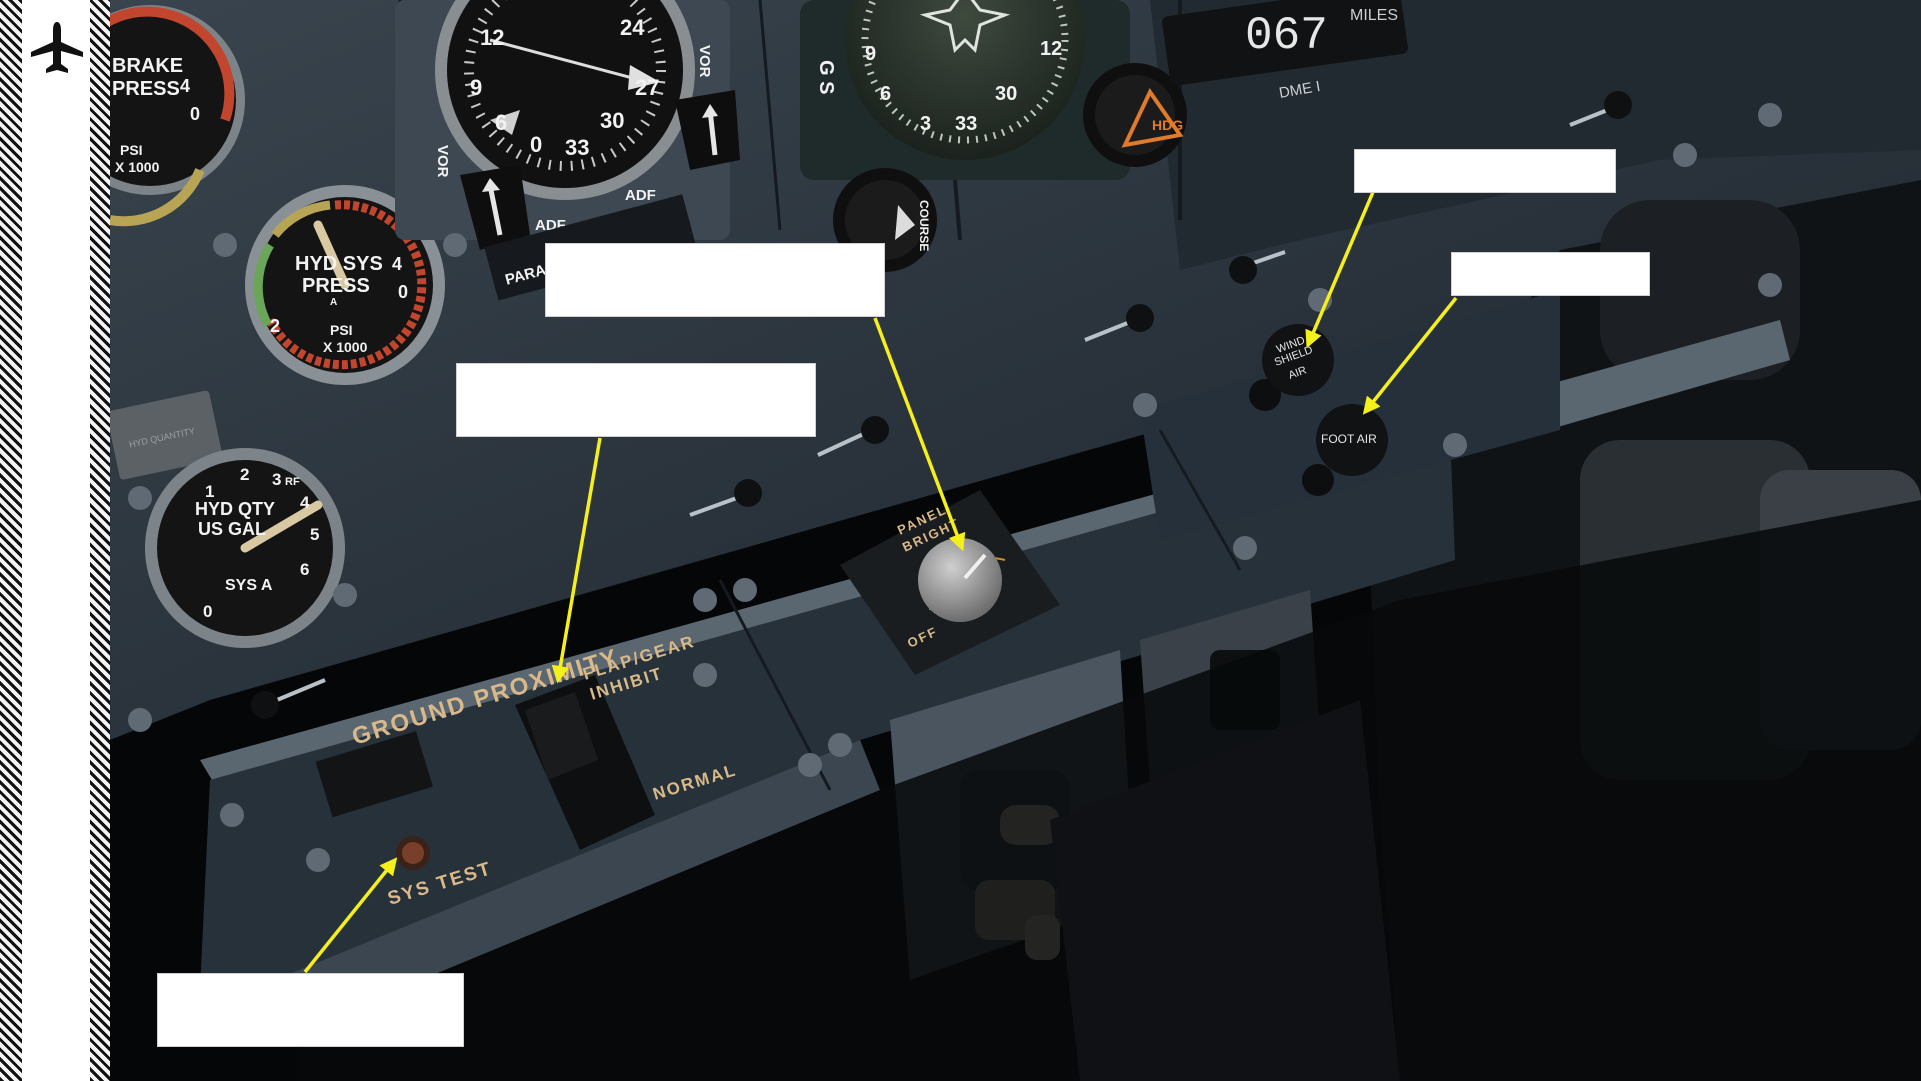 This screenshot has height=1081, width=1921. I want to click on hsi-instrument: 9 12 6 3 33 30 G S, so click(965, 90).